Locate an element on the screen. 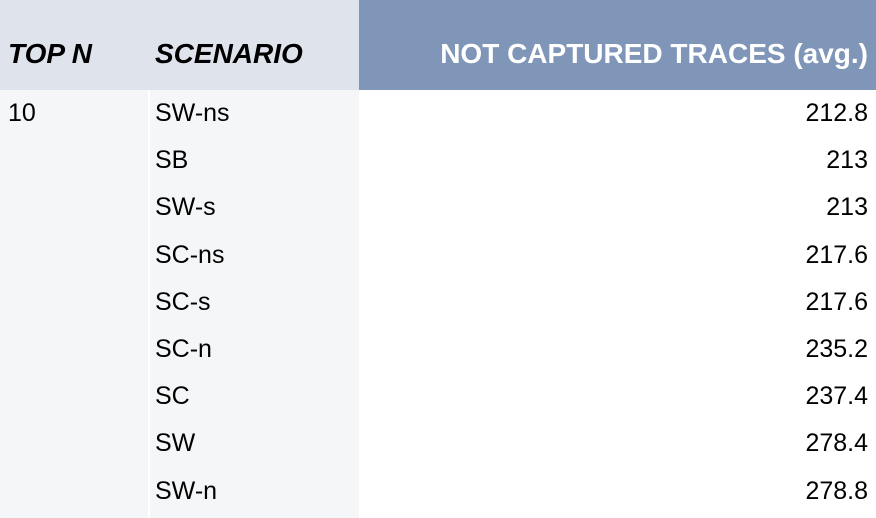  table-row: SW-s 213 is located at coordinates (438, 207).